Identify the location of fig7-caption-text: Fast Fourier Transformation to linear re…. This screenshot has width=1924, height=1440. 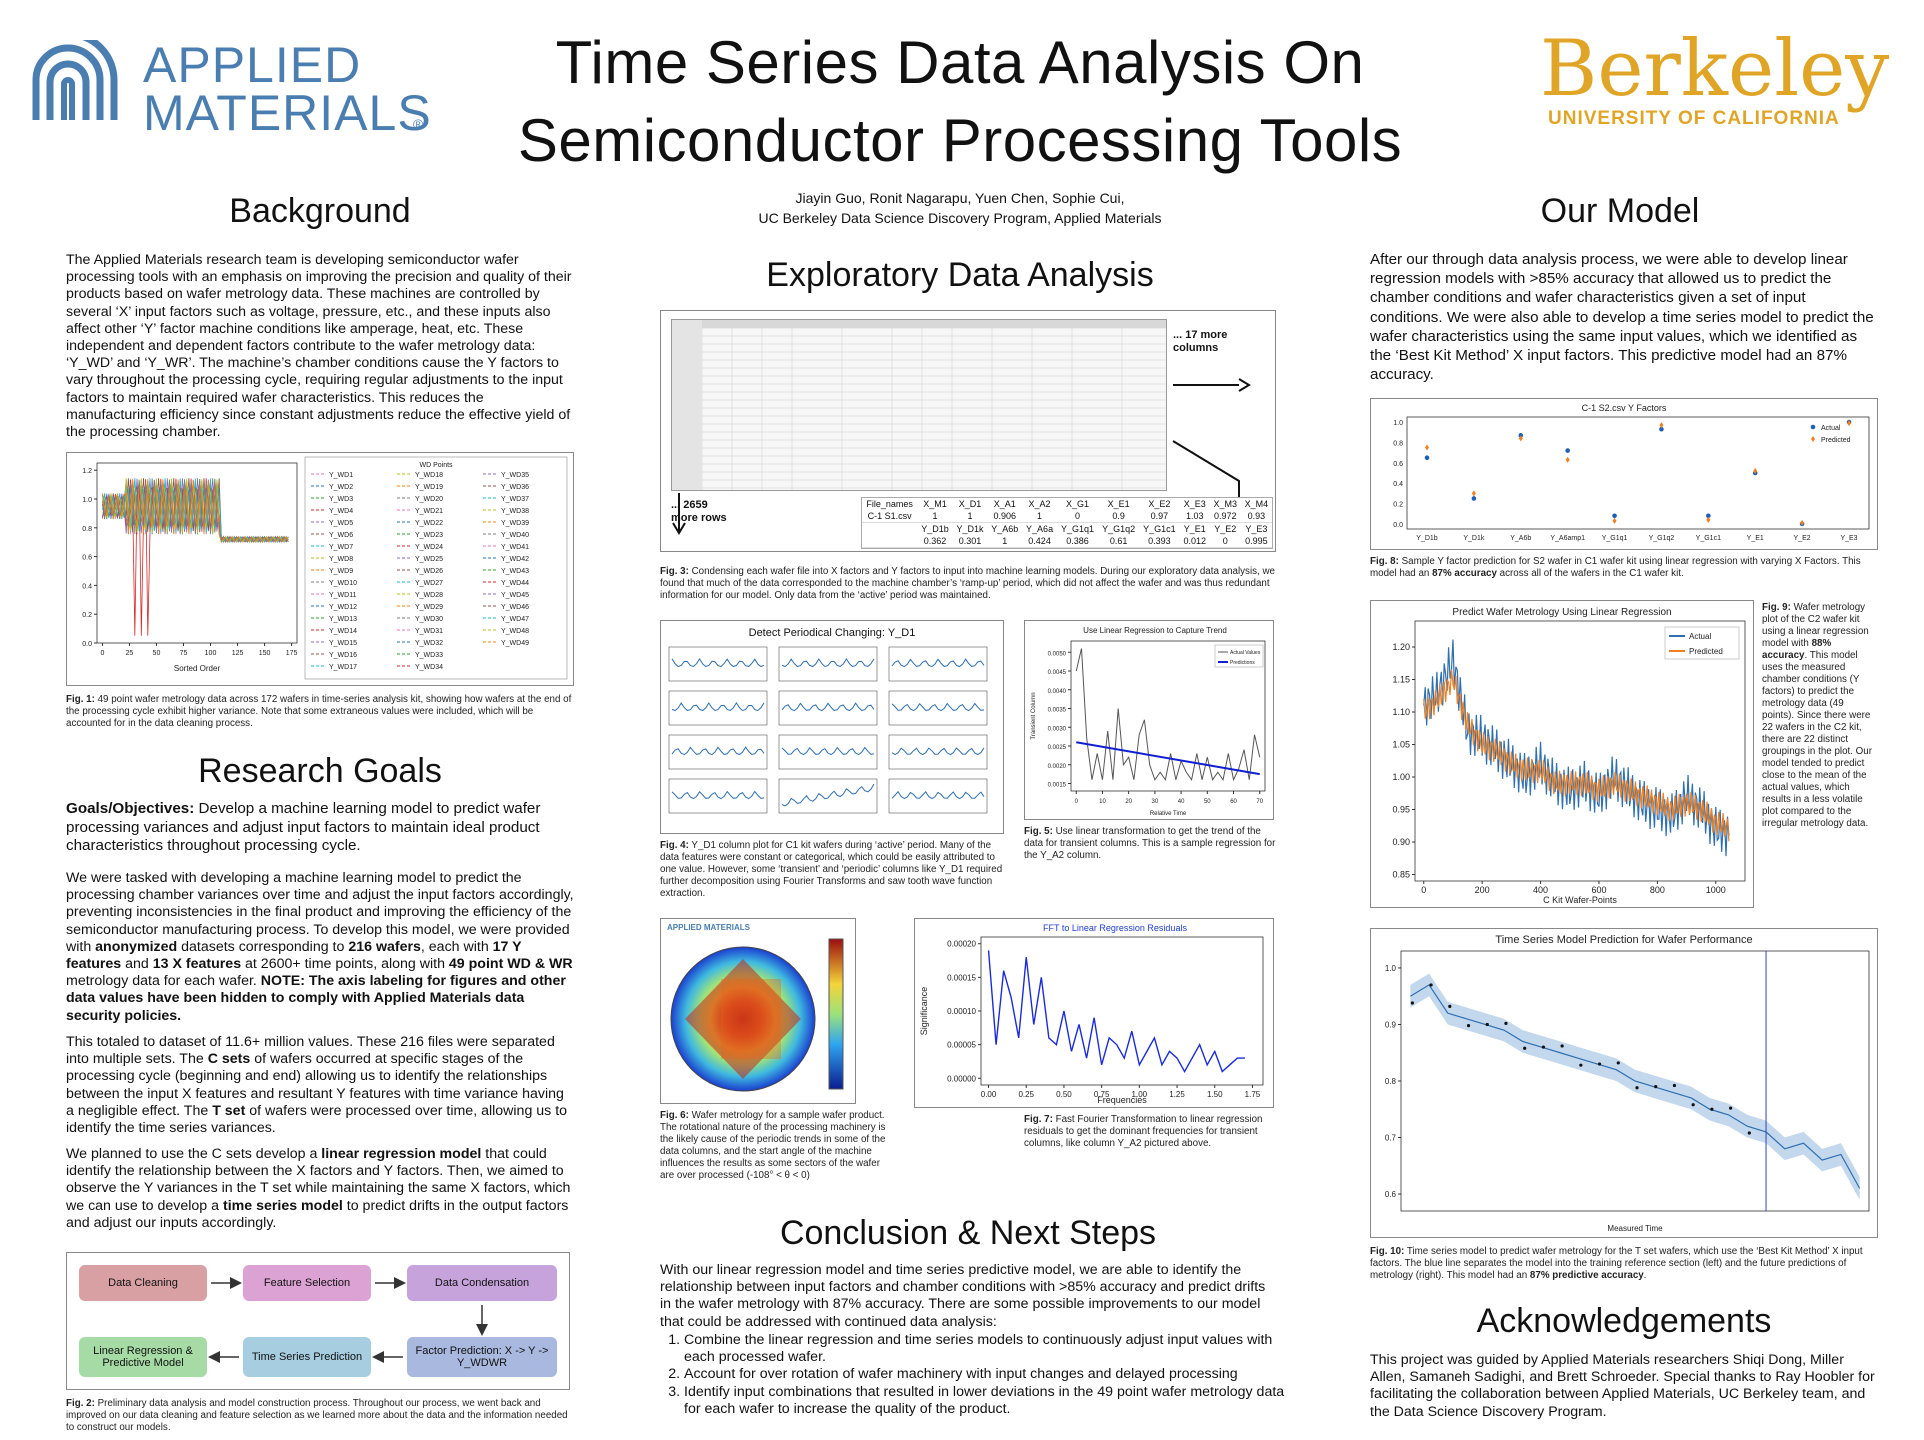
(1143, 1131).